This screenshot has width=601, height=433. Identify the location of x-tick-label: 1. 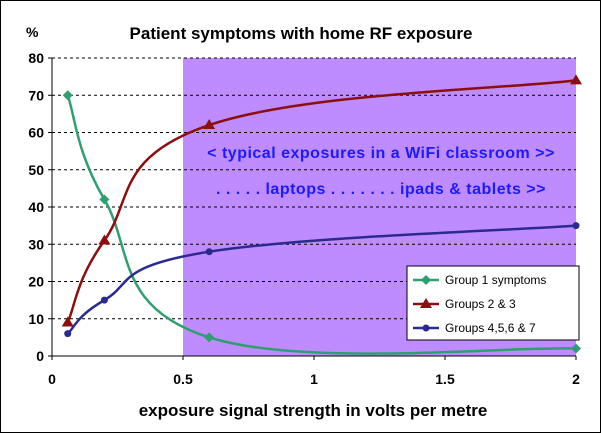
(314, 379).